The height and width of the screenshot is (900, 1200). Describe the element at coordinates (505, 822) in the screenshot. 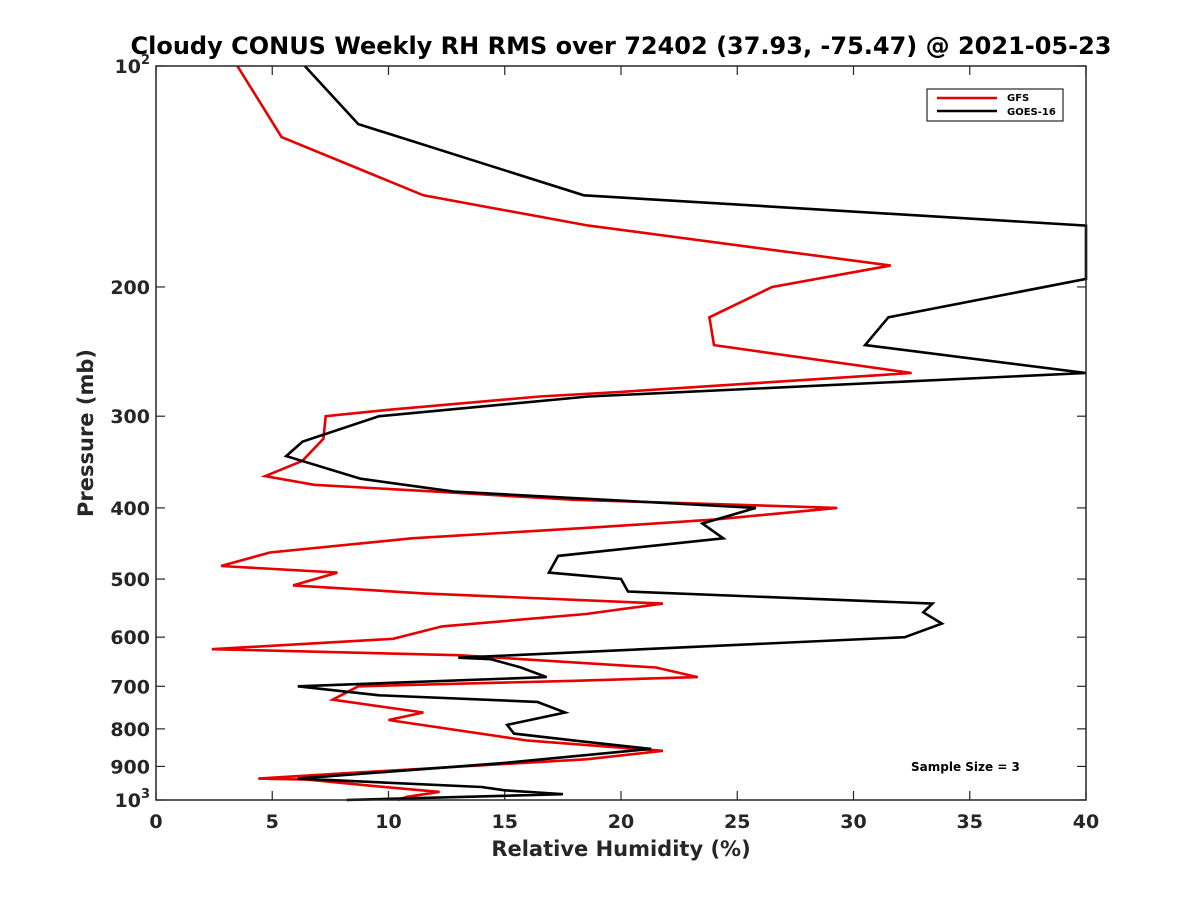

I see `x-tick-label: 15` at that location.